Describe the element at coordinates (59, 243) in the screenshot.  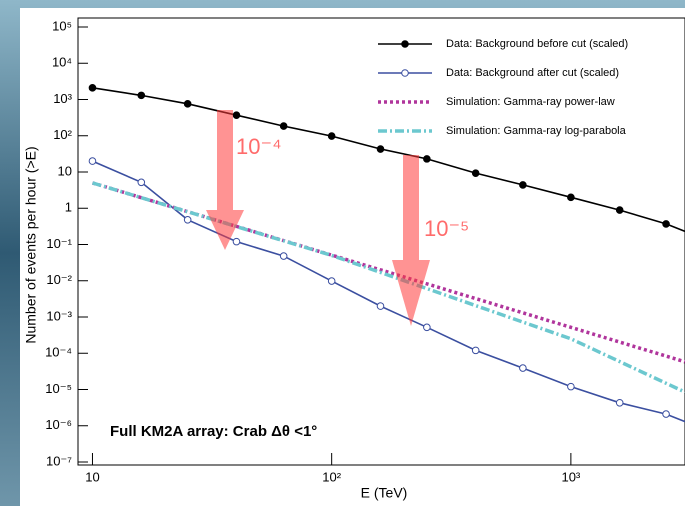
I see `y-tick-label: 10⁻¹` at that location.